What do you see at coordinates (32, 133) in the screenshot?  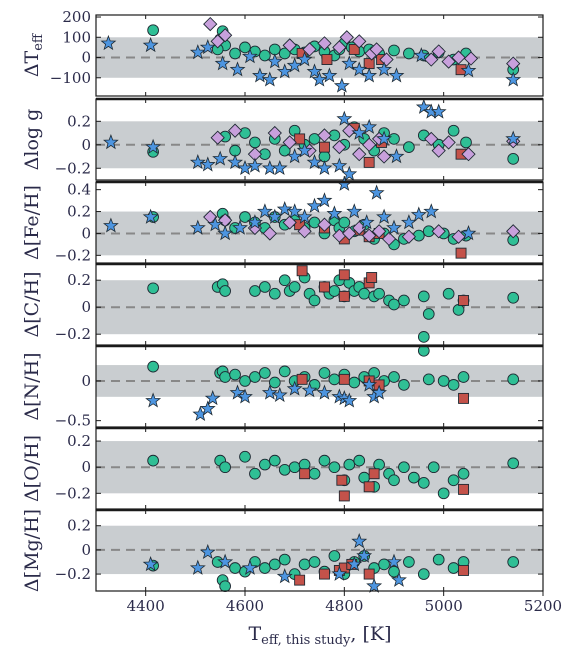 I see `y-label-main: log g` at bounding box center [32, 133].